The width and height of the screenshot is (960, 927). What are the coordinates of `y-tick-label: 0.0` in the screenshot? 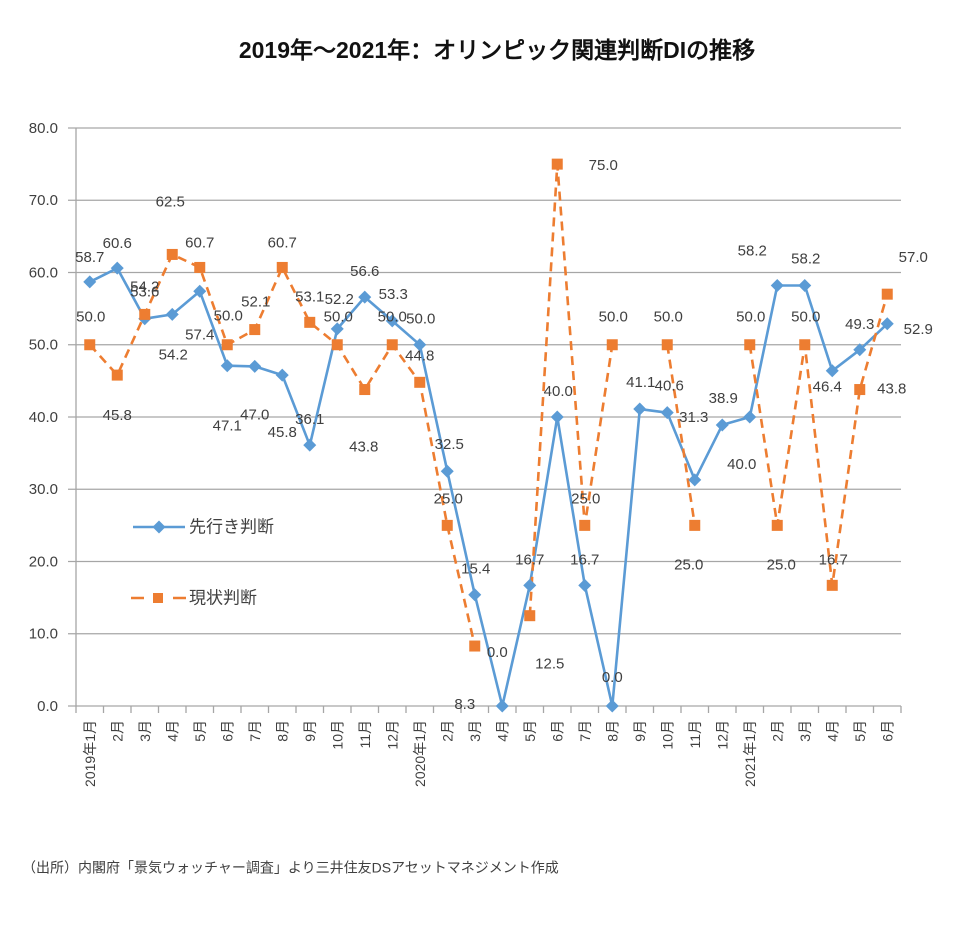 It's located at (47, 706).